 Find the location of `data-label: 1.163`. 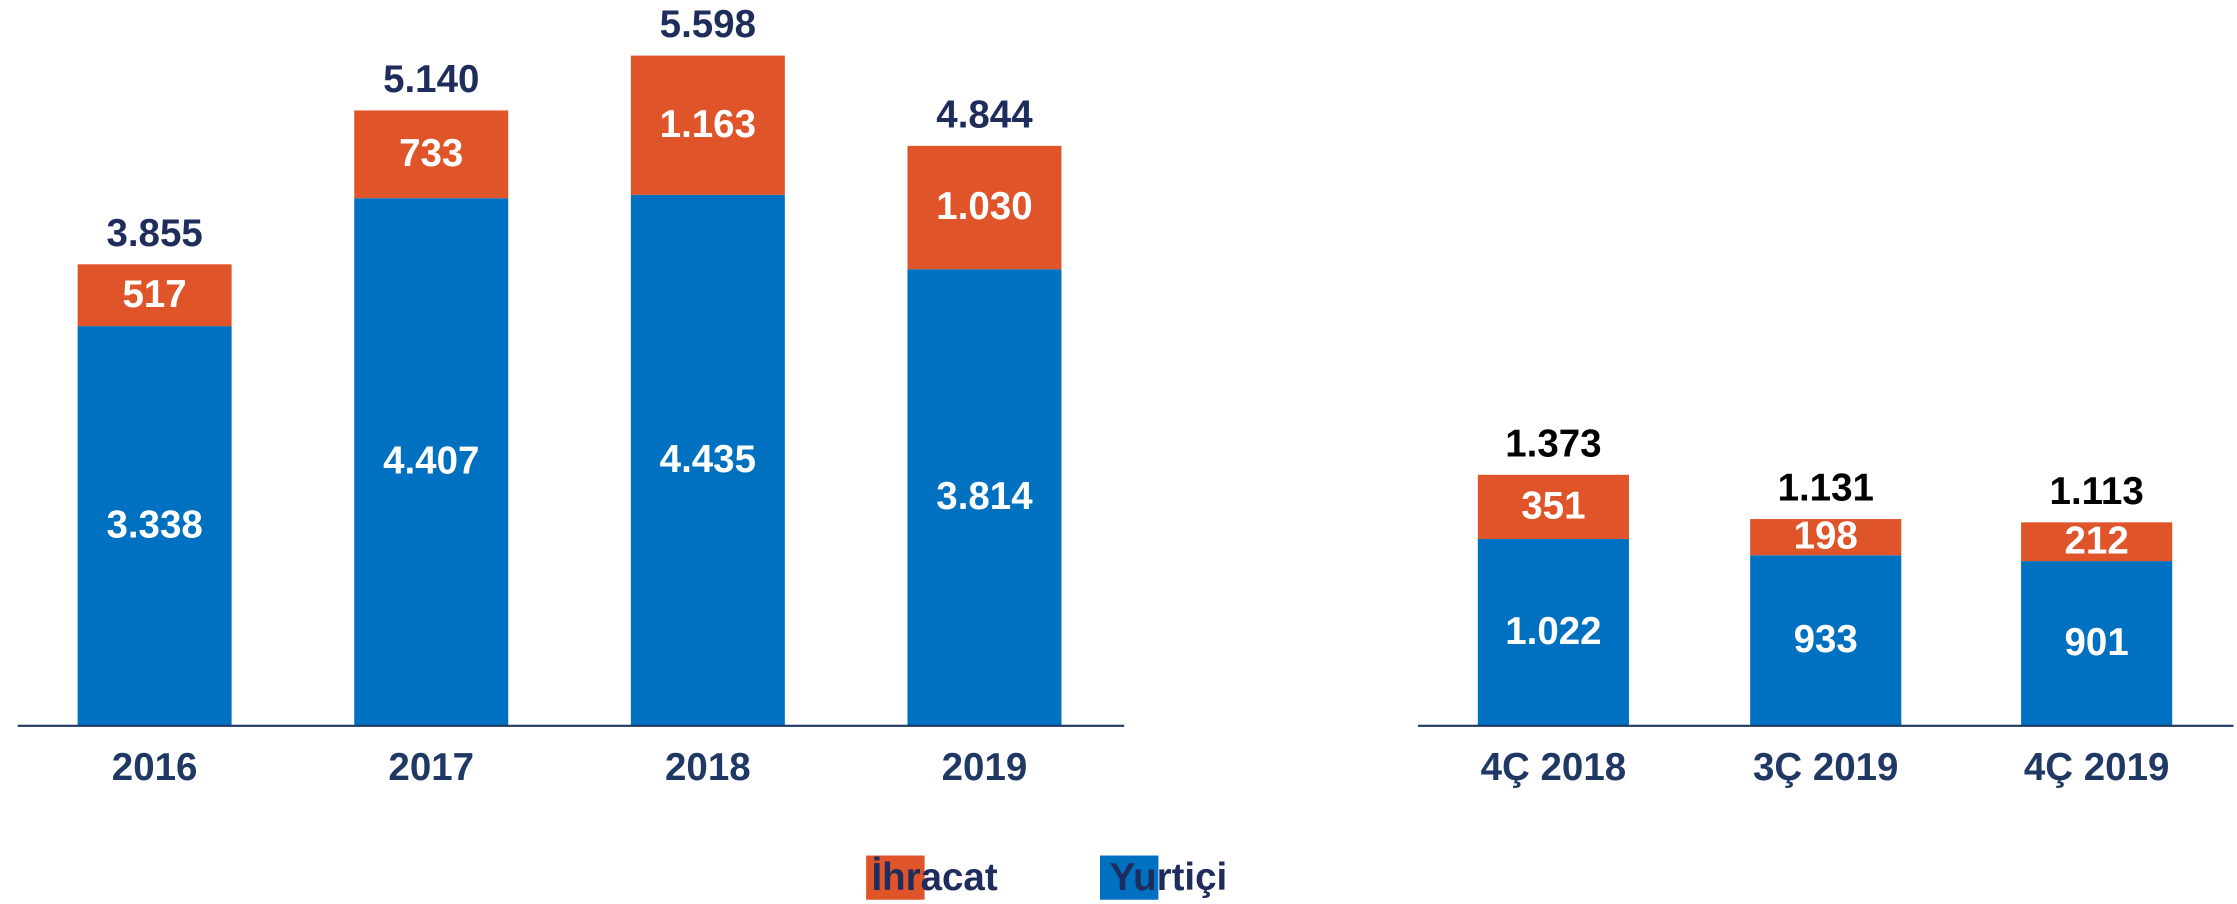

data-label: 1.163 is located at coordinates (708, 124).